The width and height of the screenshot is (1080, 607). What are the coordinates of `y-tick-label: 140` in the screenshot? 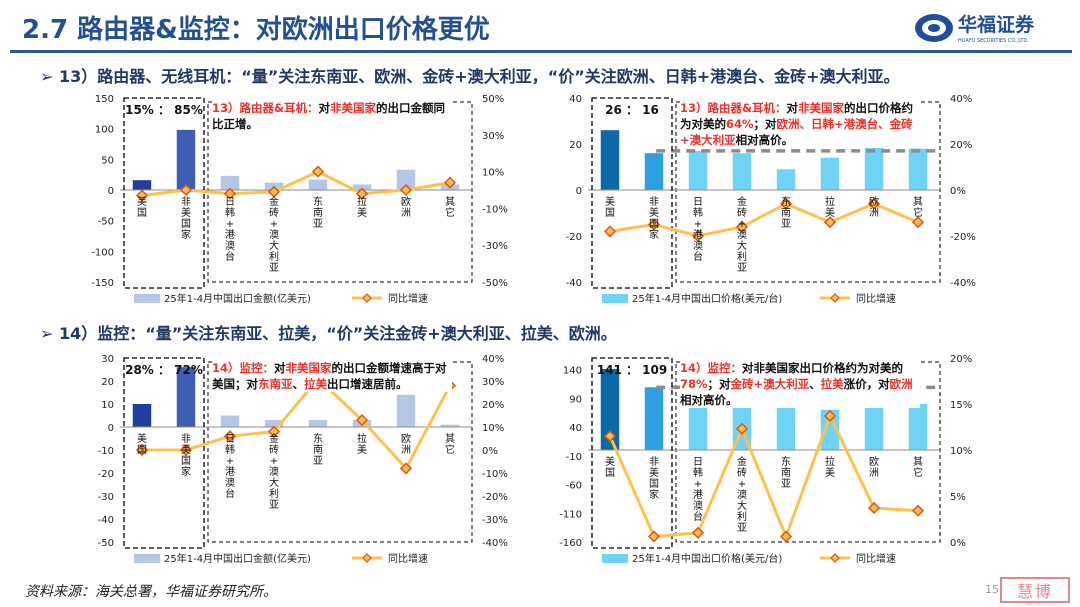 It's located at (572, 371).